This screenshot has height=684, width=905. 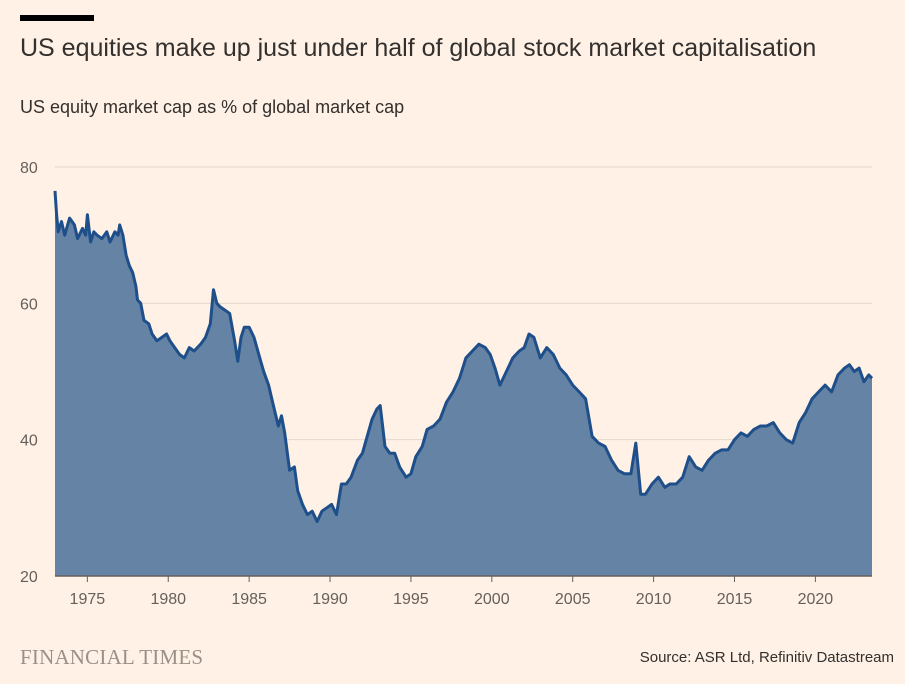 I want to click on x-tick-label: 2010, so click(x=654, y=599).